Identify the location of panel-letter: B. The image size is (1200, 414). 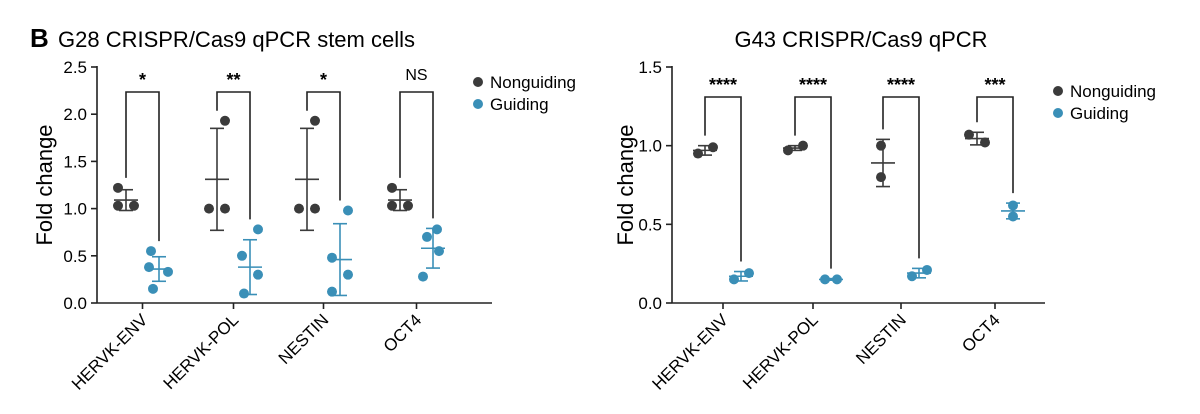
(39, 38).